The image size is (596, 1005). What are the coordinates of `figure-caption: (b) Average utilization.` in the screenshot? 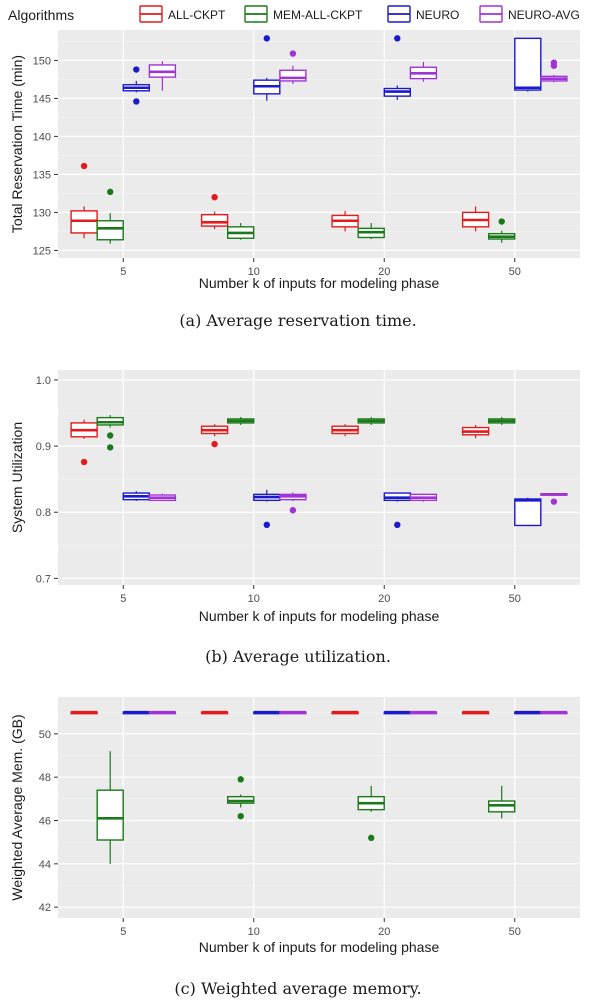 It's located at (298, 656).